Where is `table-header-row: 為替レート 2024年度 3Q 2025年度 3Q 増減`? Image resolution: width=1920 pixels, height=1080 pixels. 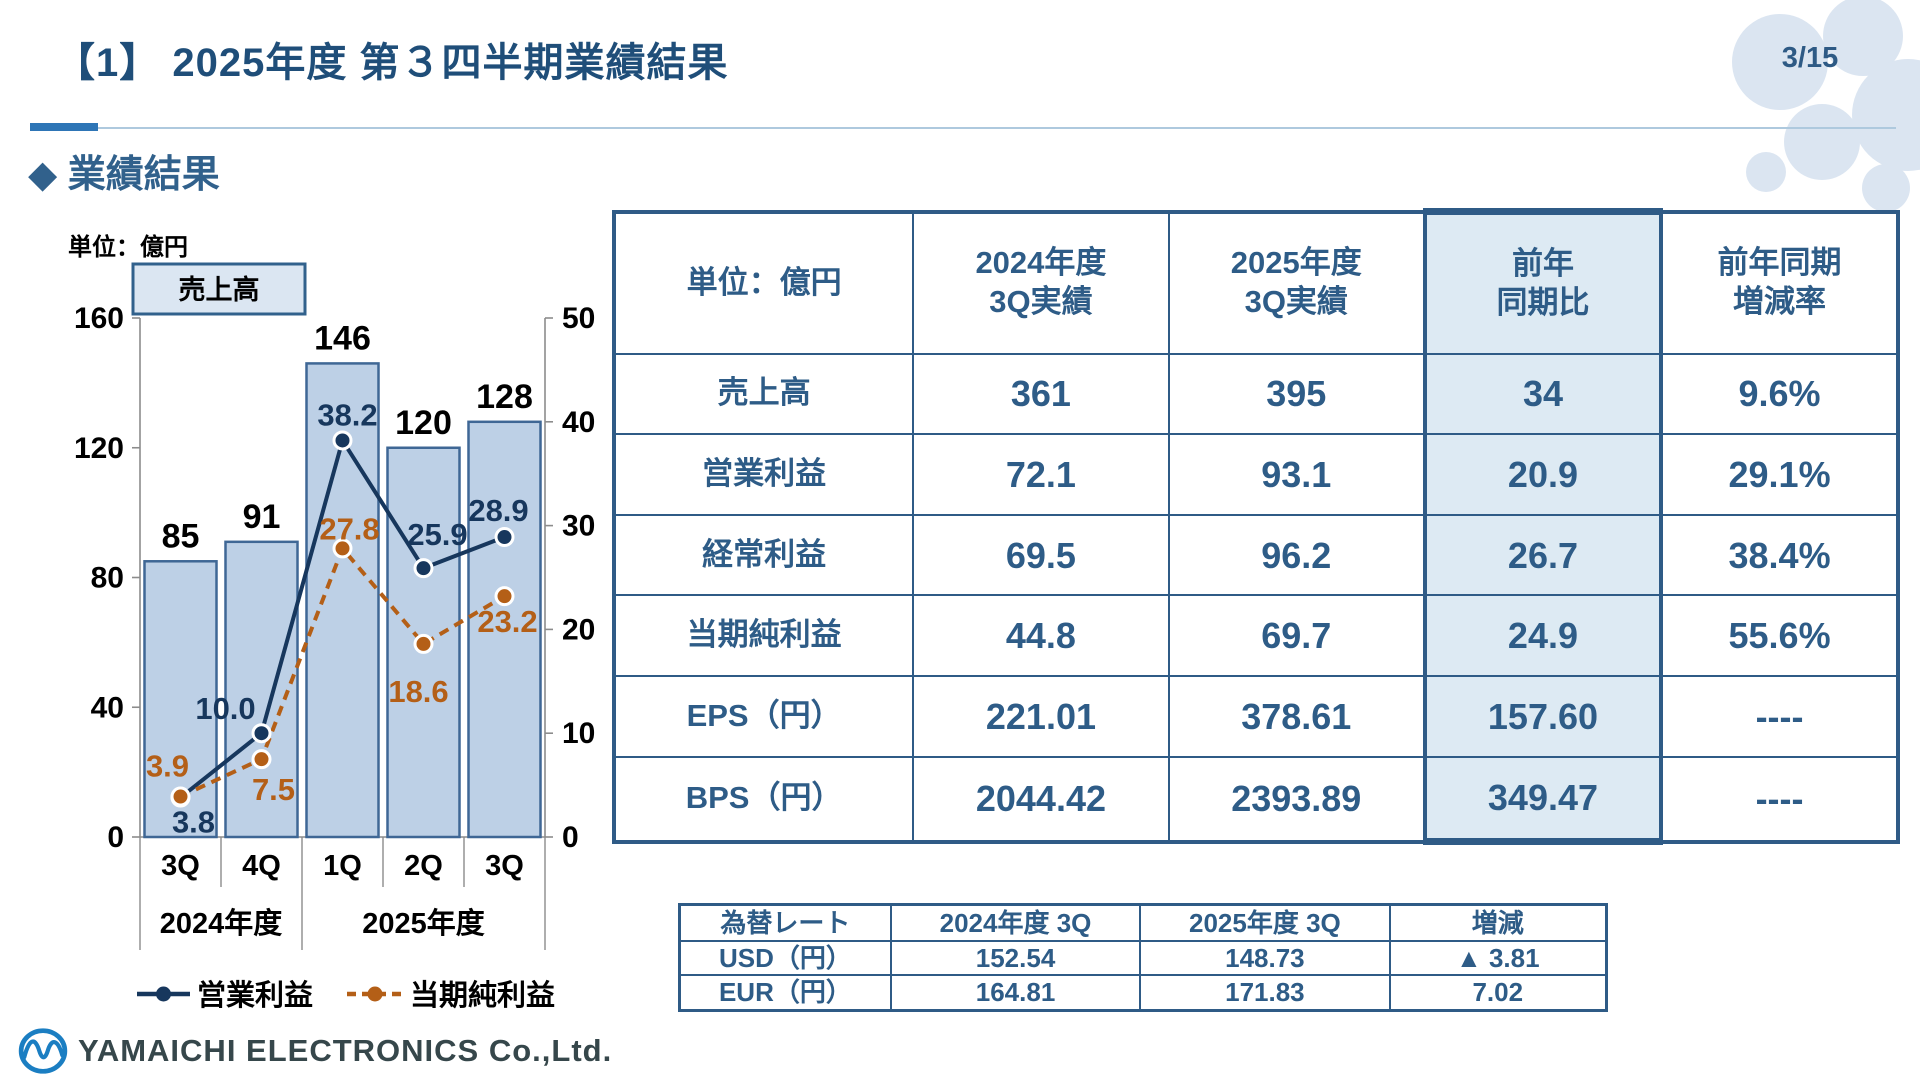
table-header-row: 為替レート 2024年度 3Q 2025年度 3Q 増減 is located at coordinates (1143, 922).